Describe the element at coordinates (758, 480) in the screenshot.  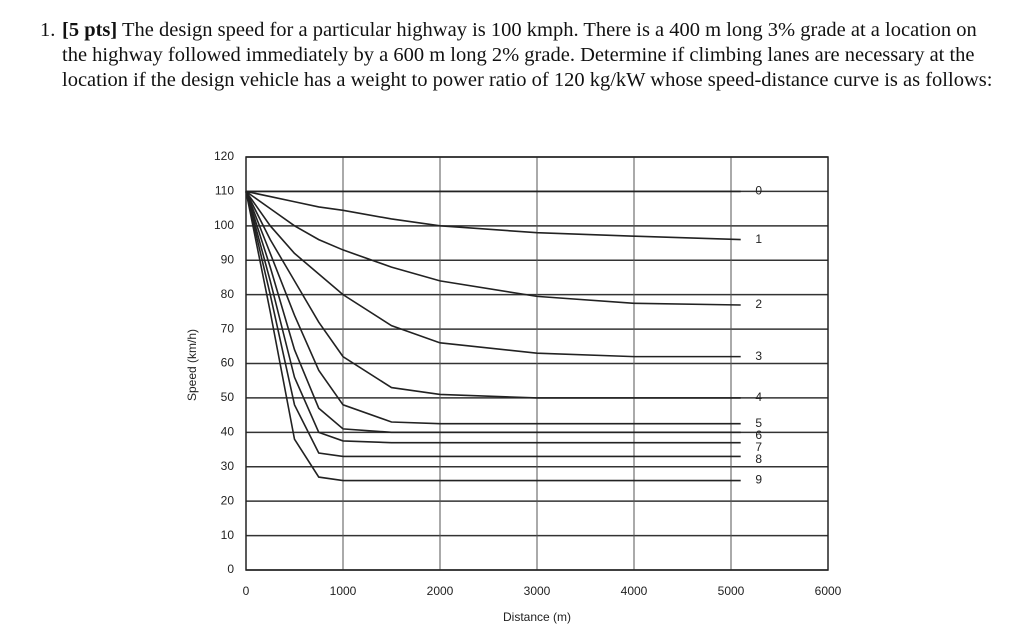
I see `curve-label: 9` at that location.